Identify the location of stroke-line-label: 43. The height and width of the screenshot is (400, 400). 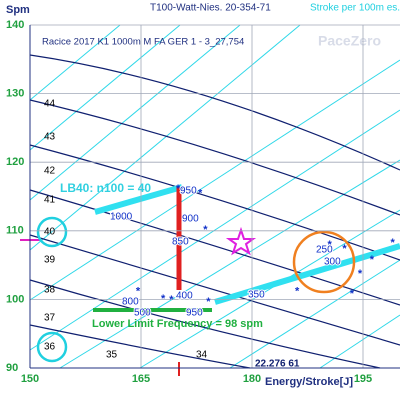
(50, 137).